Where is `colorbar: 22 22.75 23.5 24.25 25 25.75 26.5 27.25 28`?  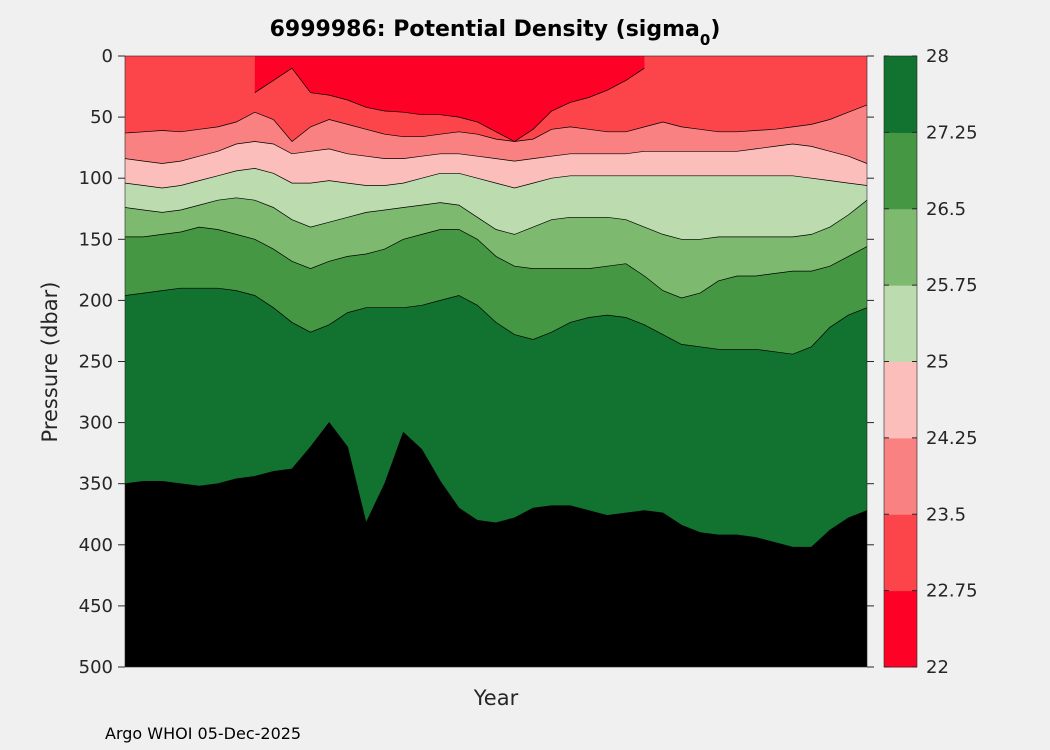 colorbar: 22 22.75 23.5 24.25 25 25.75 26.5 27.25 28 is located at coordinates (930, 362).